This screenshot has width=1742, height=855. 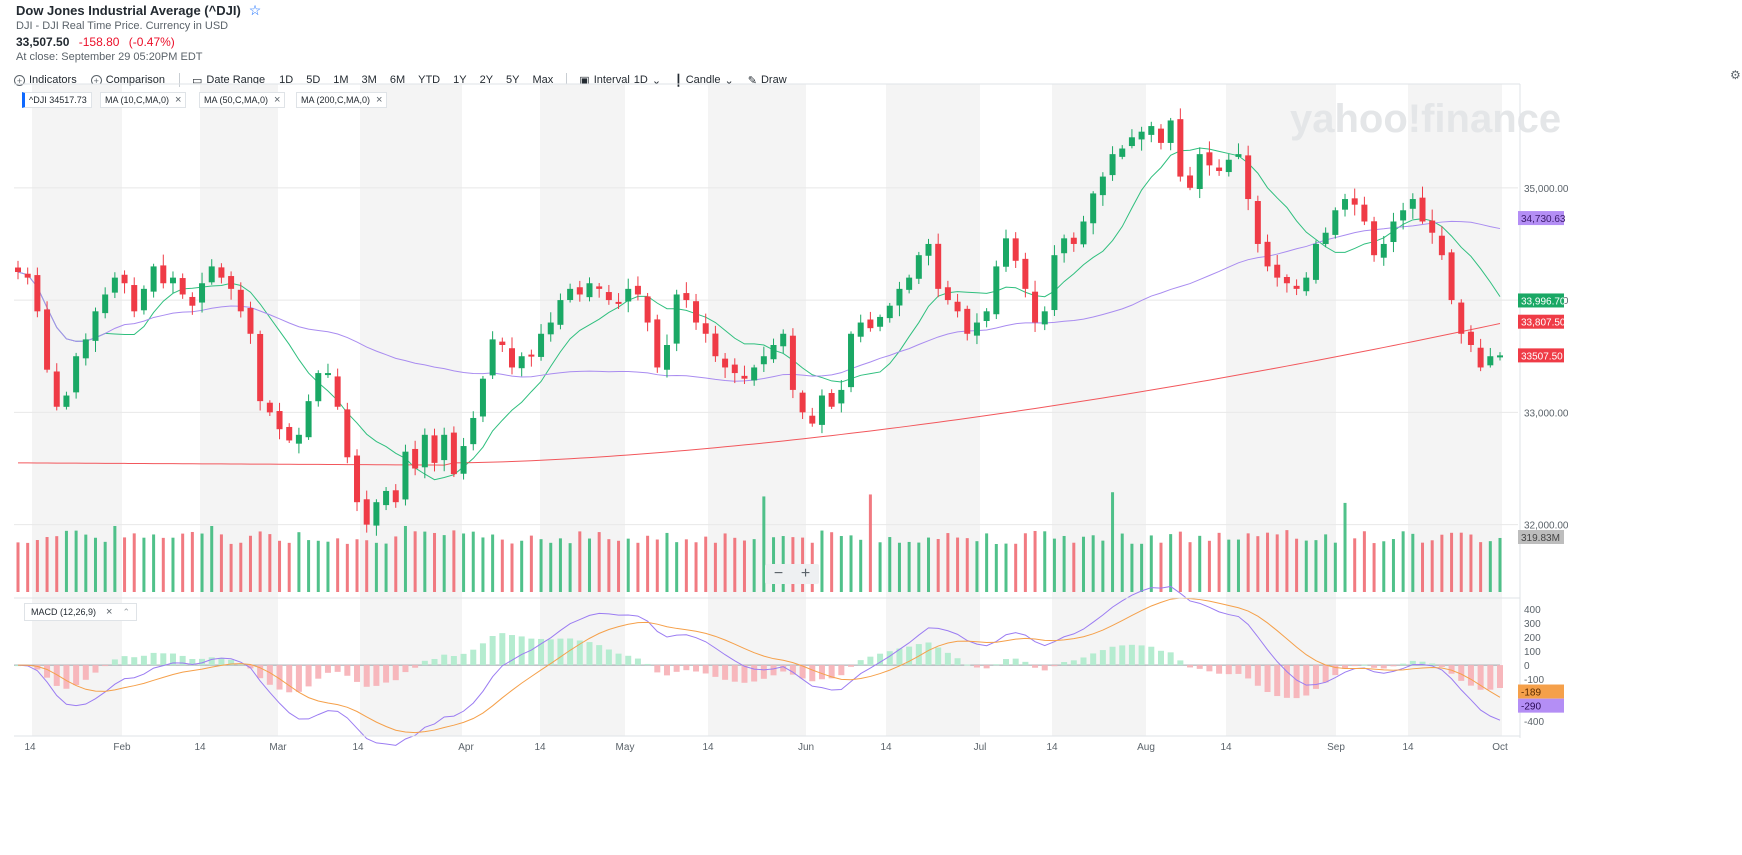 What do you see at coordinates (57, 100) in the screenshot?
I see `legend-symbol: ^DJI 34517.73` at bounding box center [57, 100].